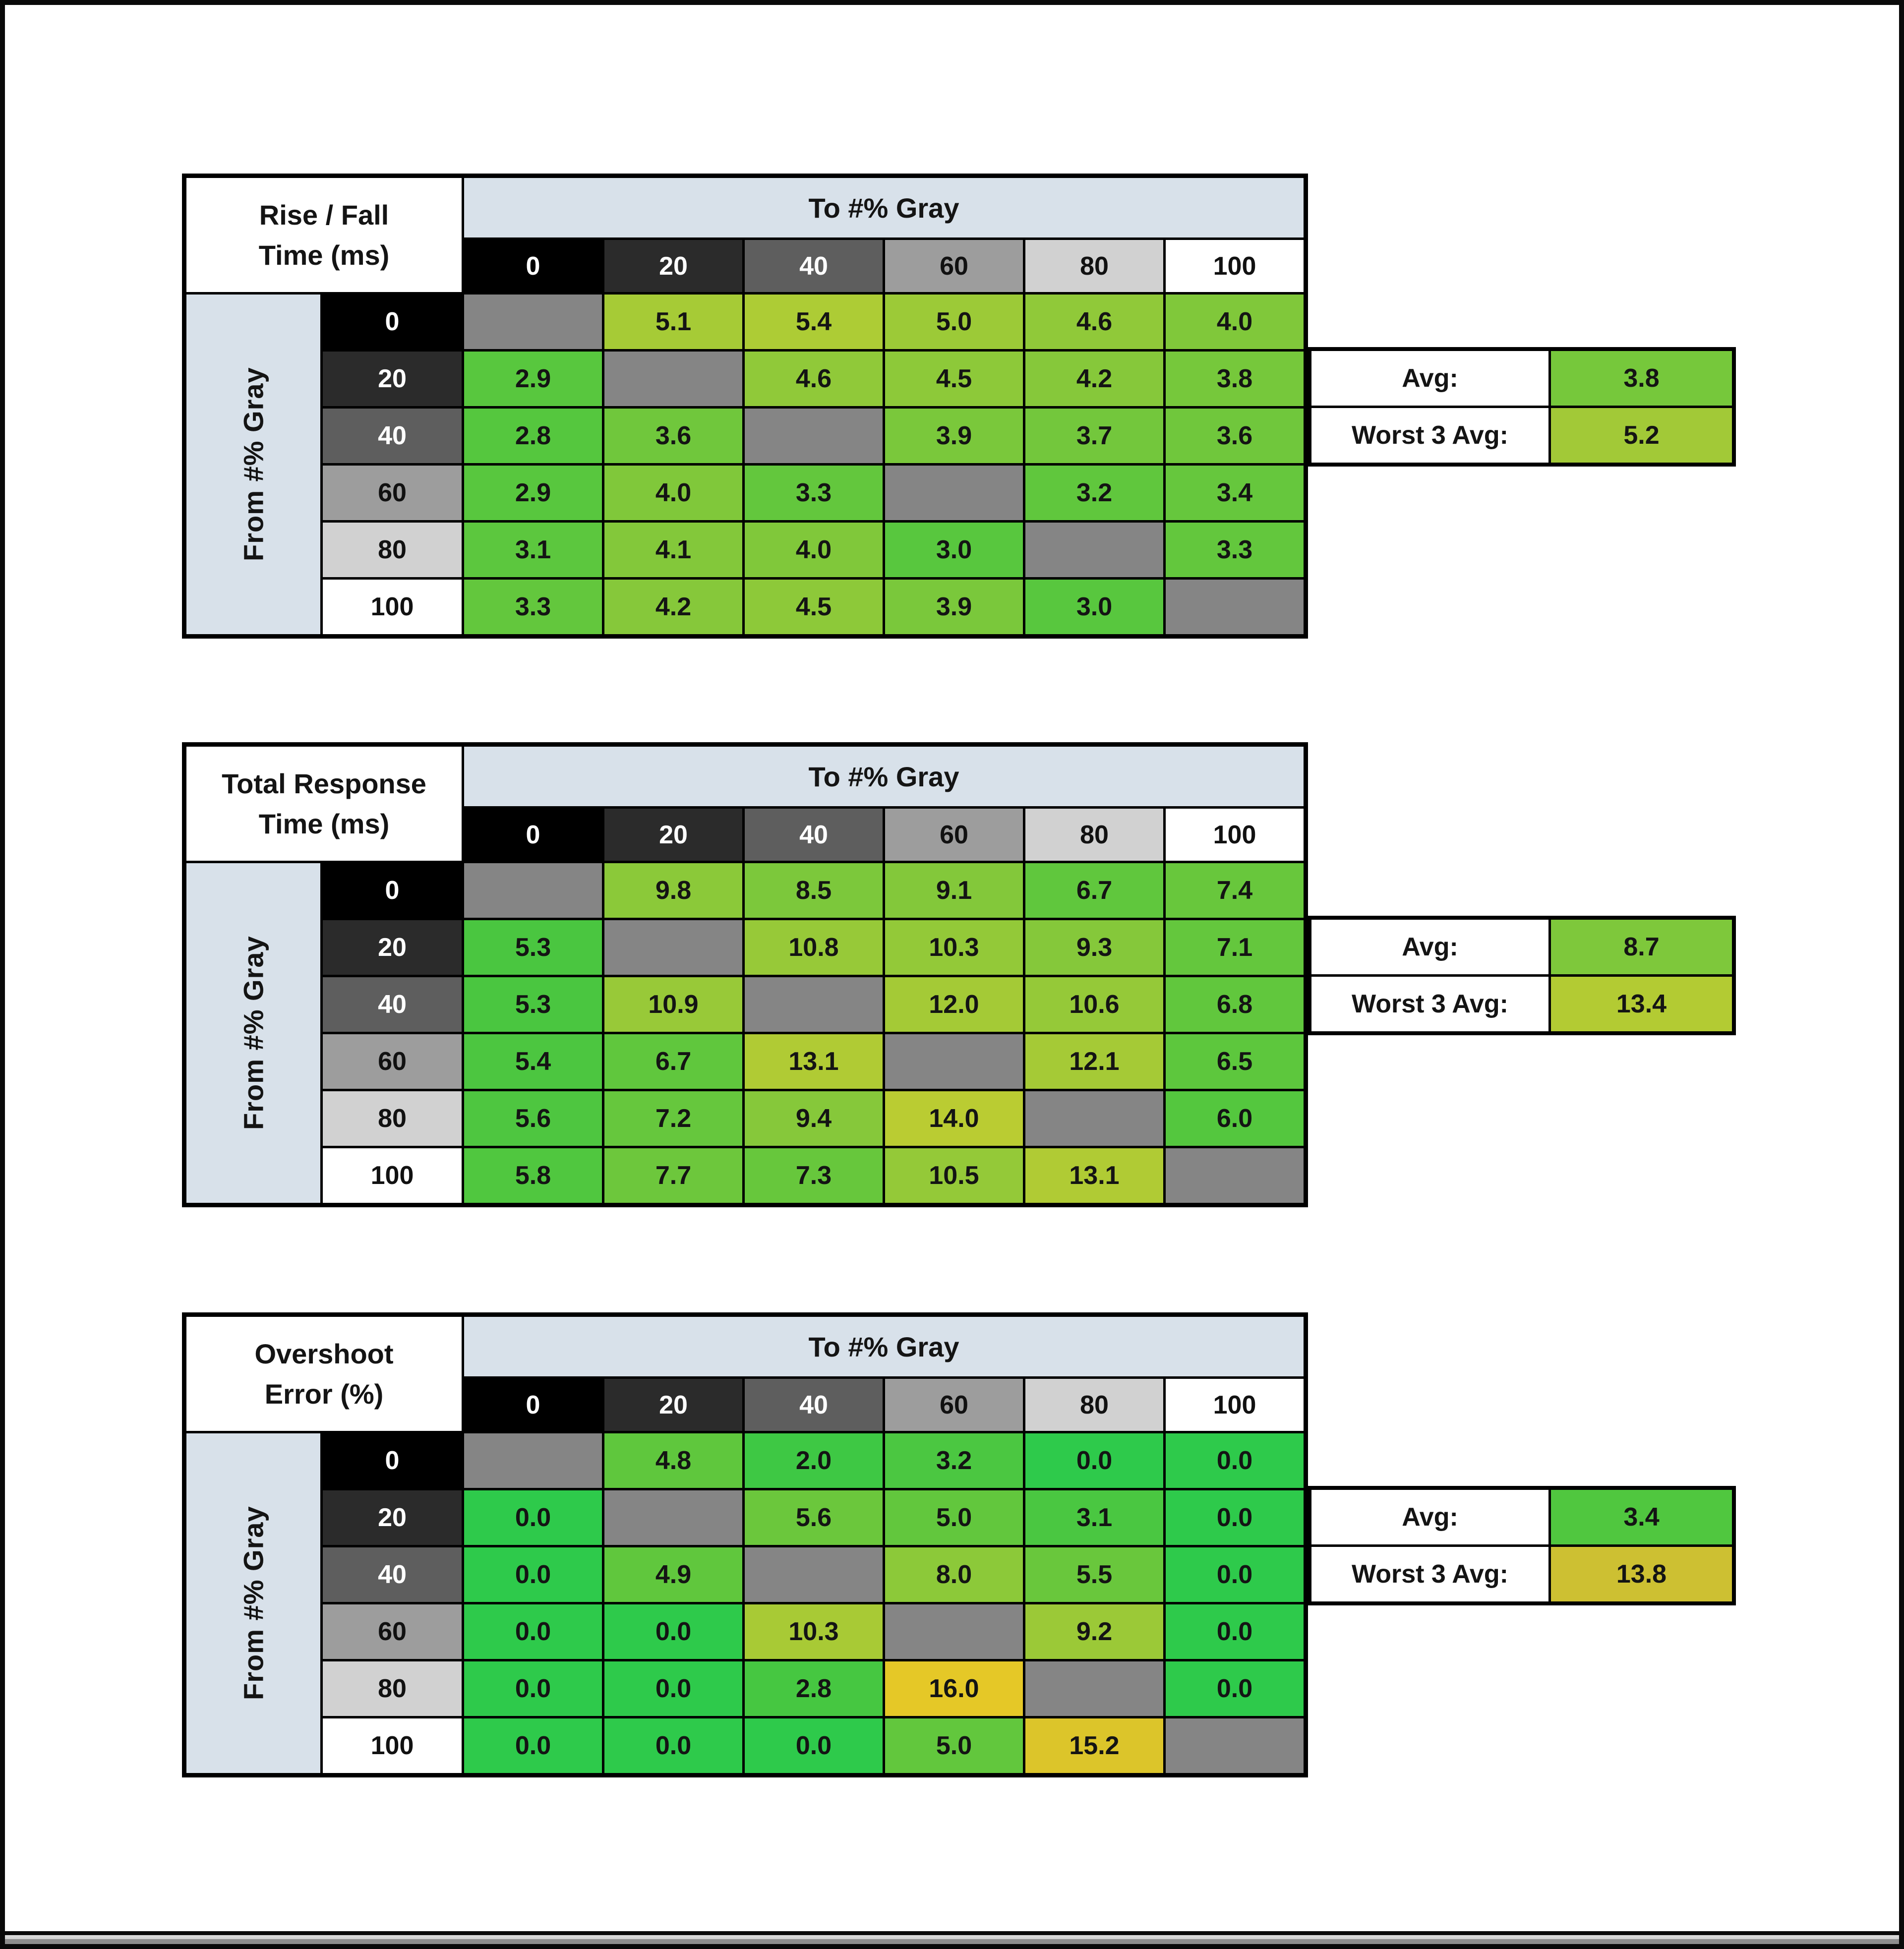  I want to click on row-header-20: 20, so click(392, 379).